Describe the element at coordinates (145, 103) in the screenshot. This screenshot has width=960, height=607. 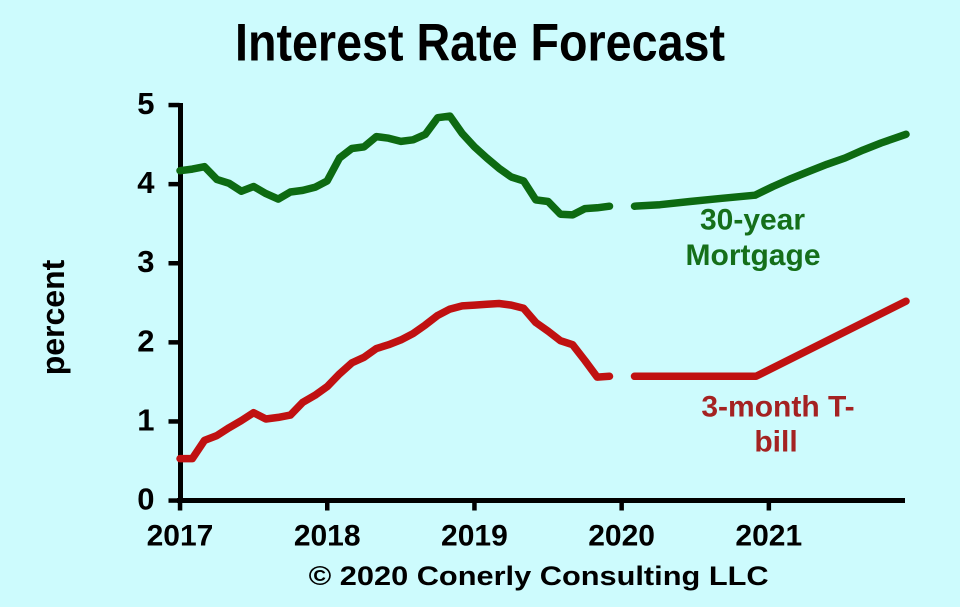
I see `svg-text: 5` at that location.